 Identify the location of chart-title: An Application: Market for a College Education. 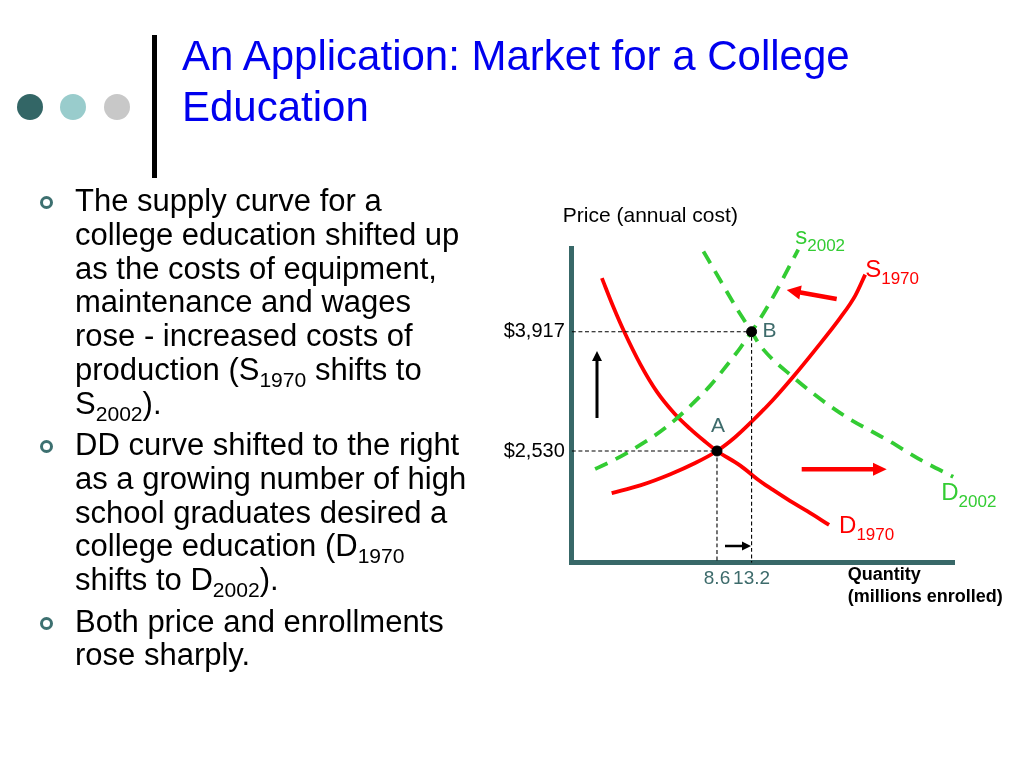
(516, 81).